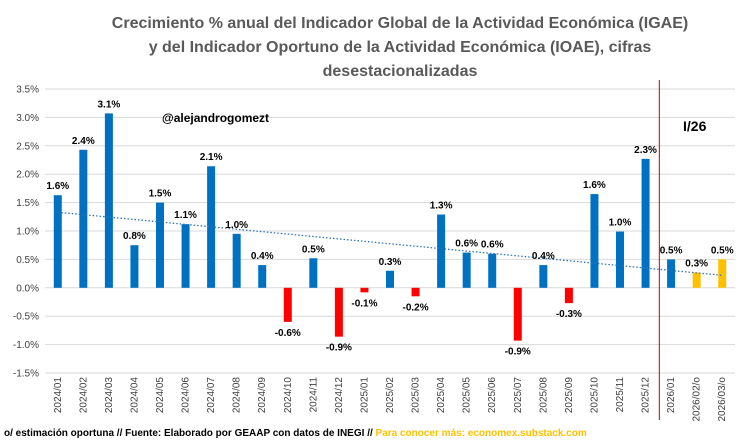 The height and width of the screenshot is (442, 747). I want to click on x-tick-label: 2026/02/o, so click(697, 399).